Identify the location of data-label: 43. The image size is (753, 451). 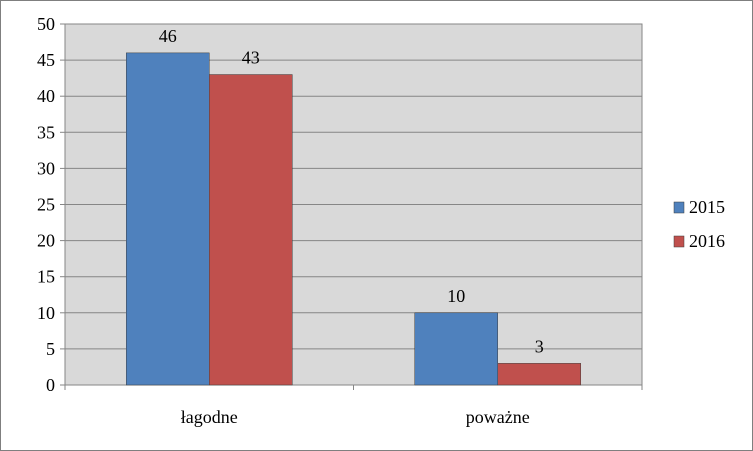
(251, 58).